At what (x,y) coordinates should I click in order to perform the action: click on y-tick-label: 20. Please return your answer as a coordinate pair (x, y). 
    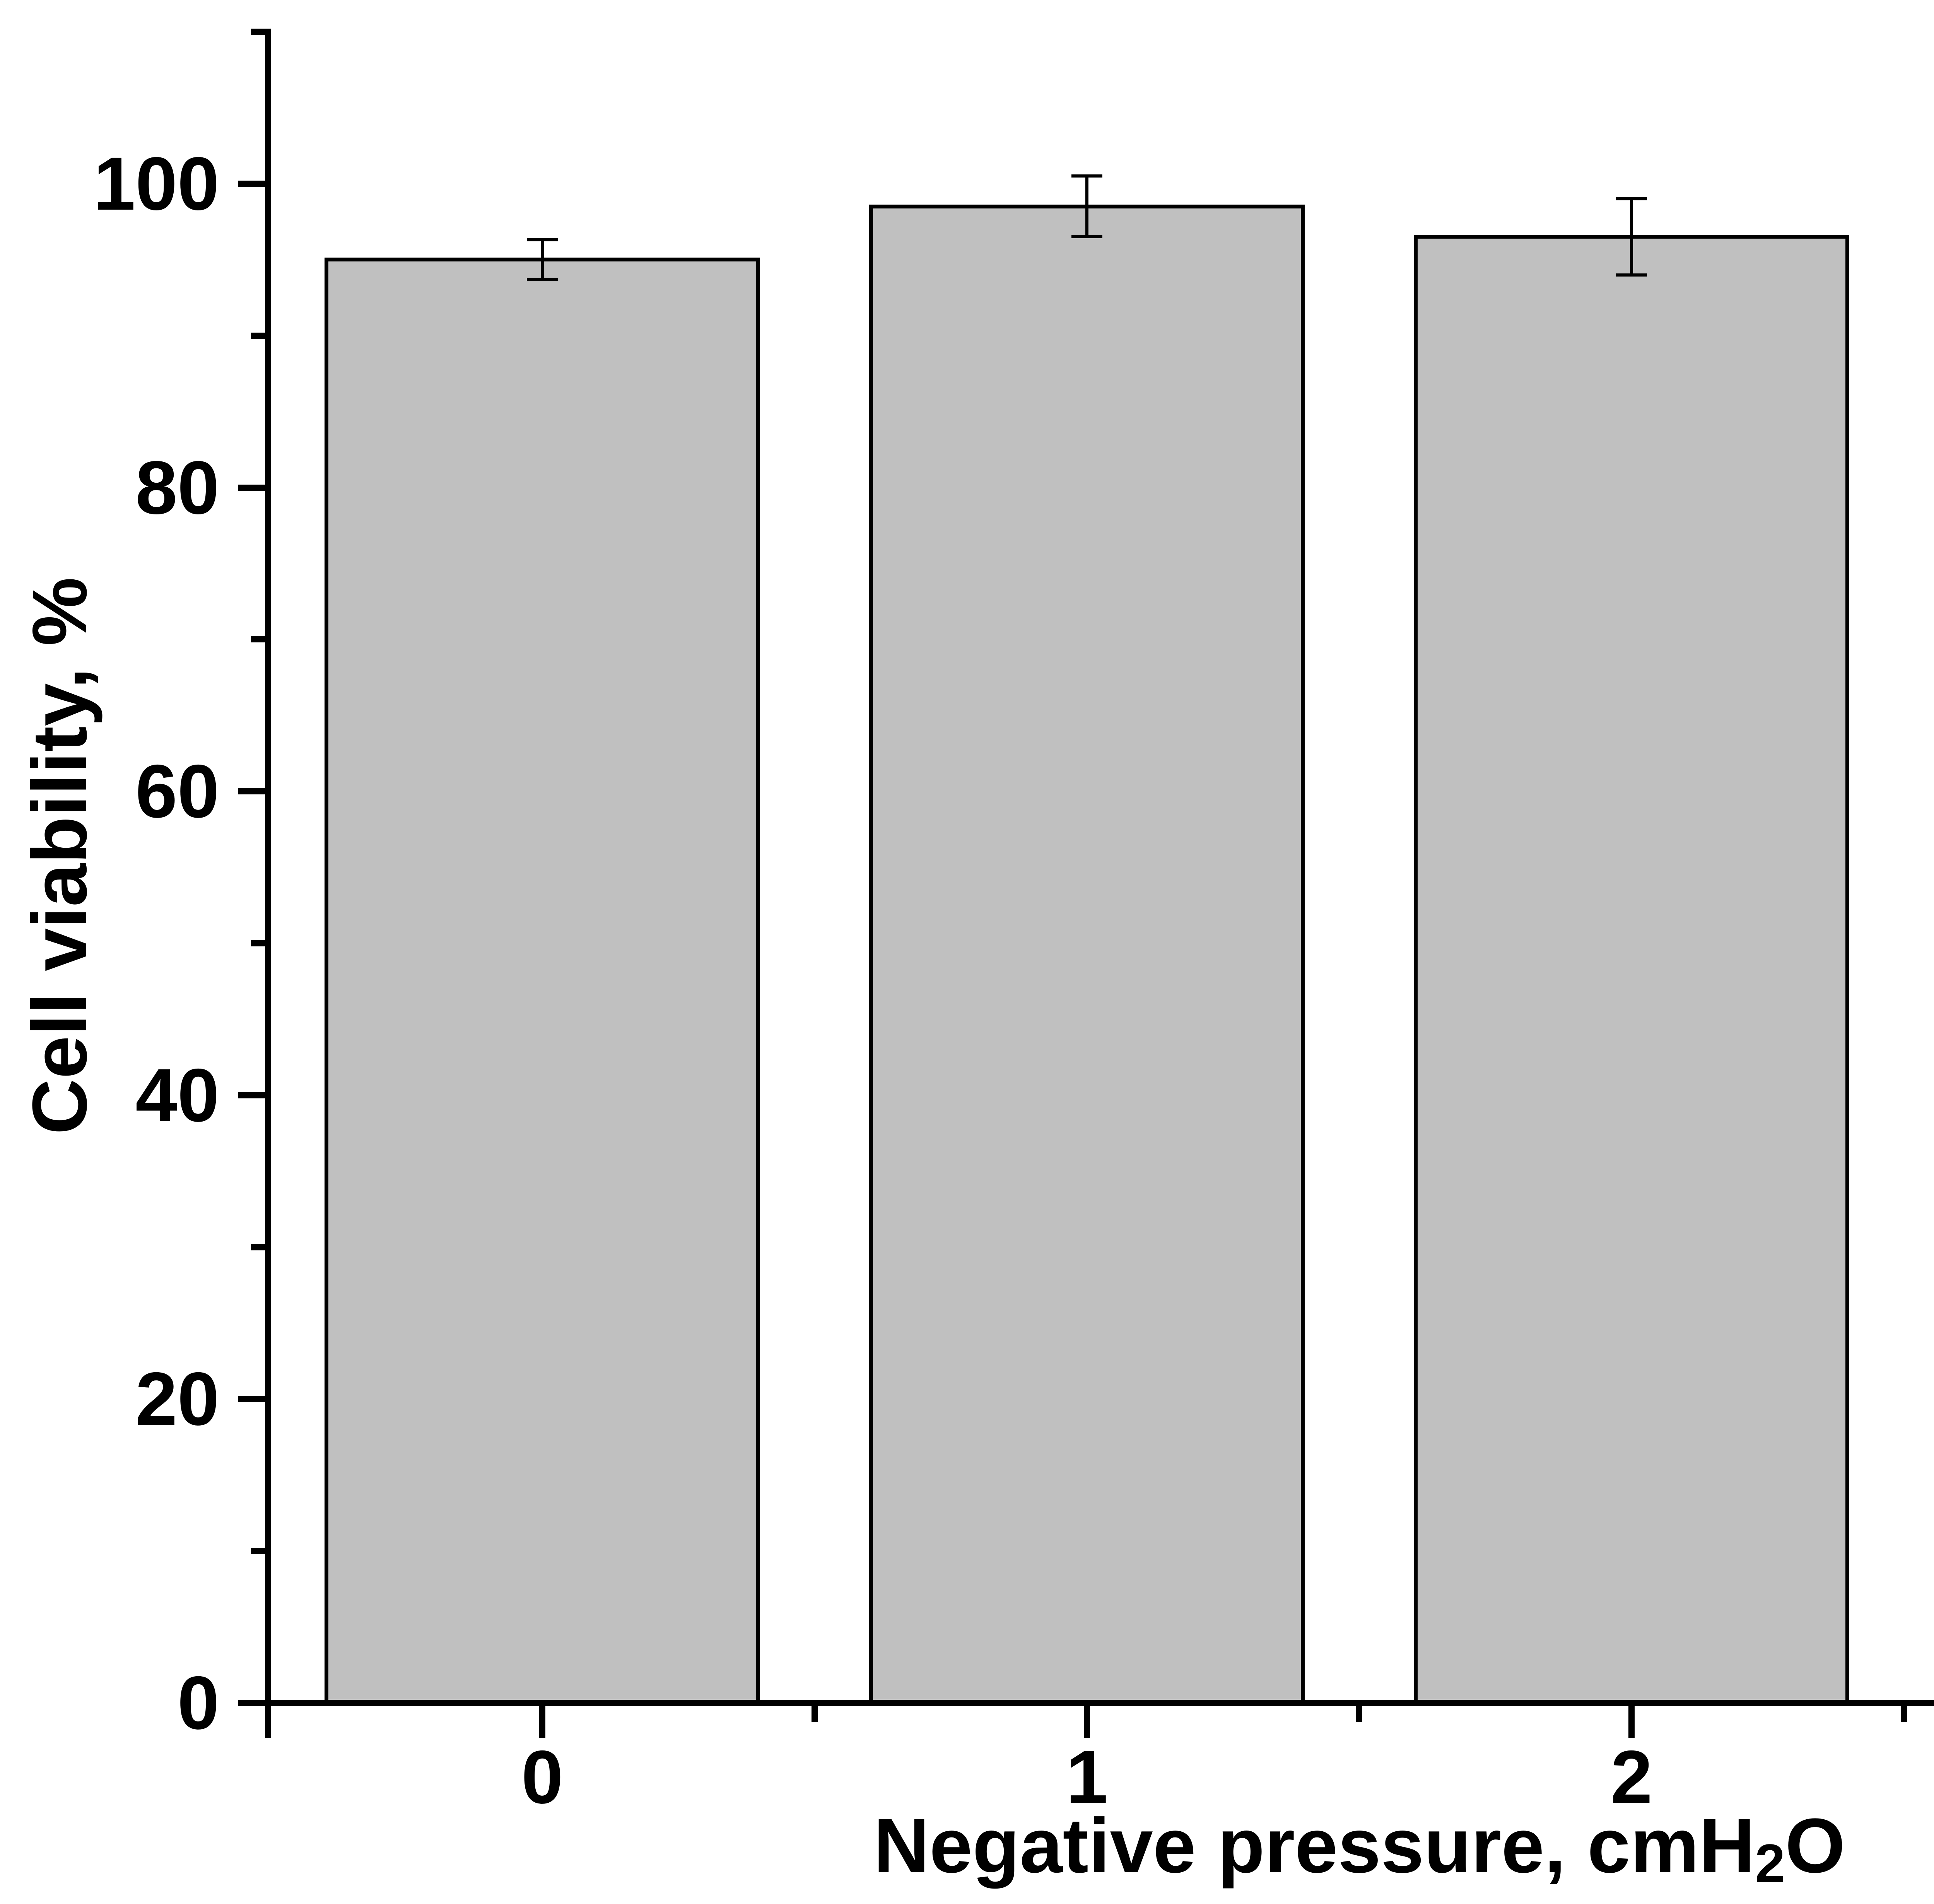
    Looking at the image, I should click on (177, 1399).